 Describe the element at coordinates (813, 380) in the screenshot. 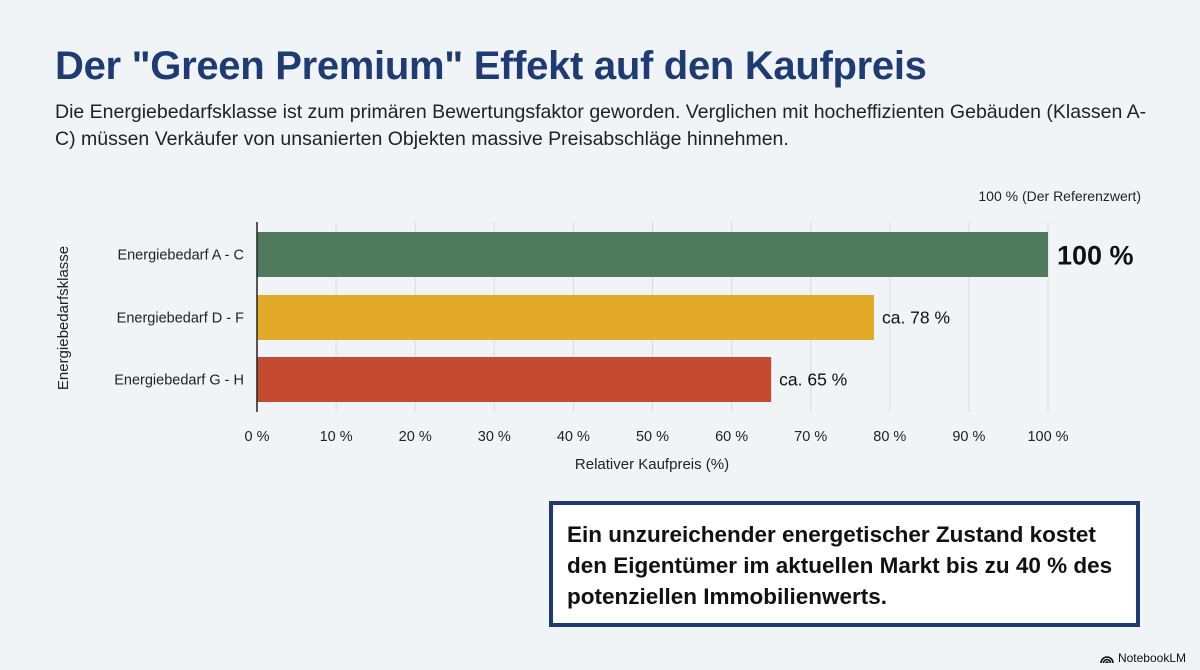

I see `data-label: ca. 65 %` at that location.